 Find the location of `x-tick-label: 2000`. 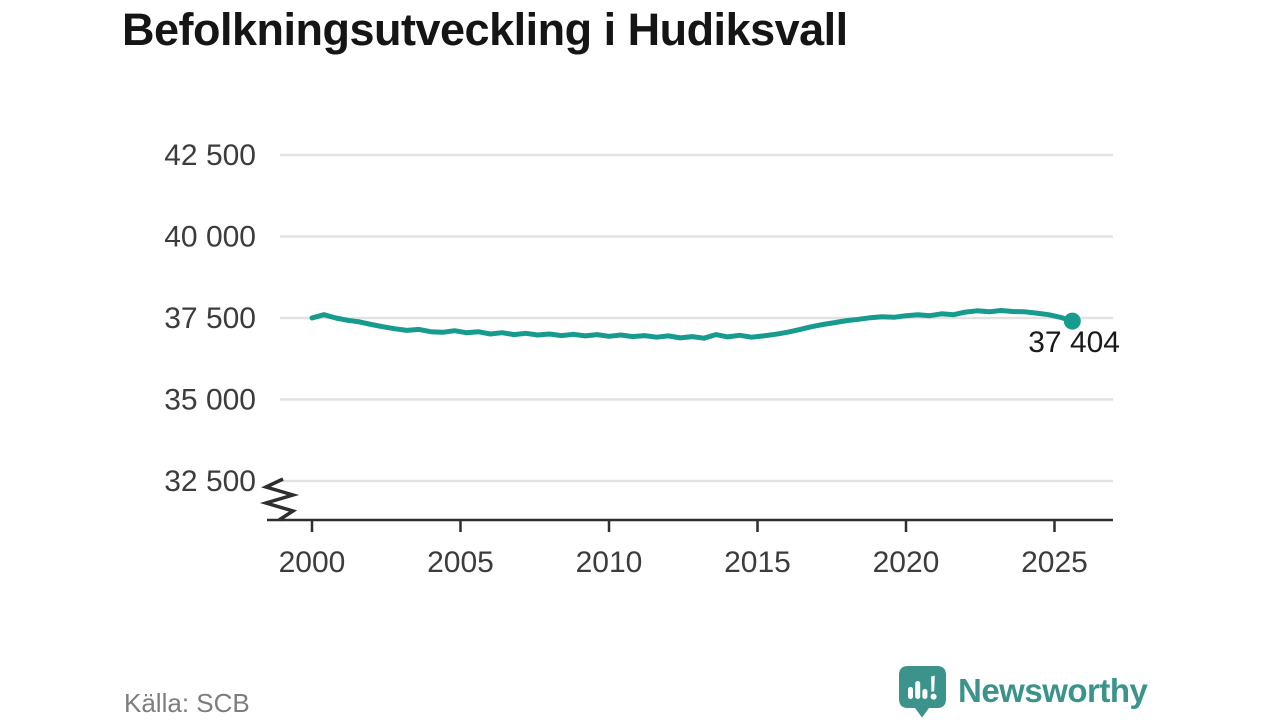

x-tick-label: 2000 is located at coordinates (312, 562).